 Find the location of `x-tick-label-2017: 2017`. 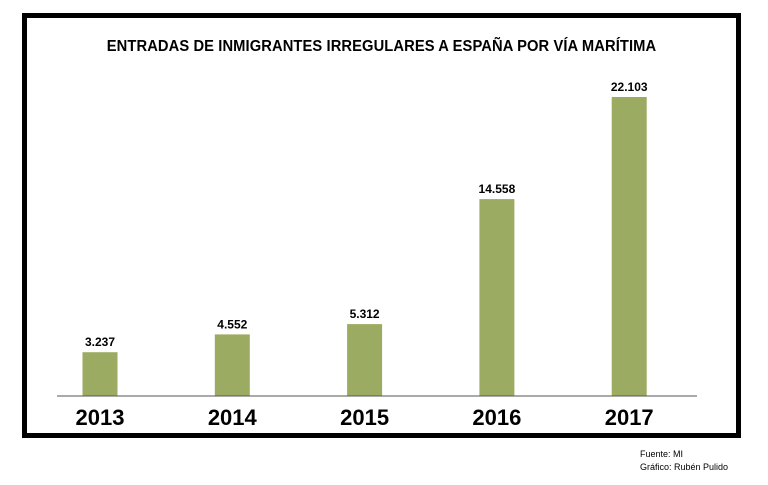

x-tick-label-2017: 2017 is located at coordinates (629, 417).